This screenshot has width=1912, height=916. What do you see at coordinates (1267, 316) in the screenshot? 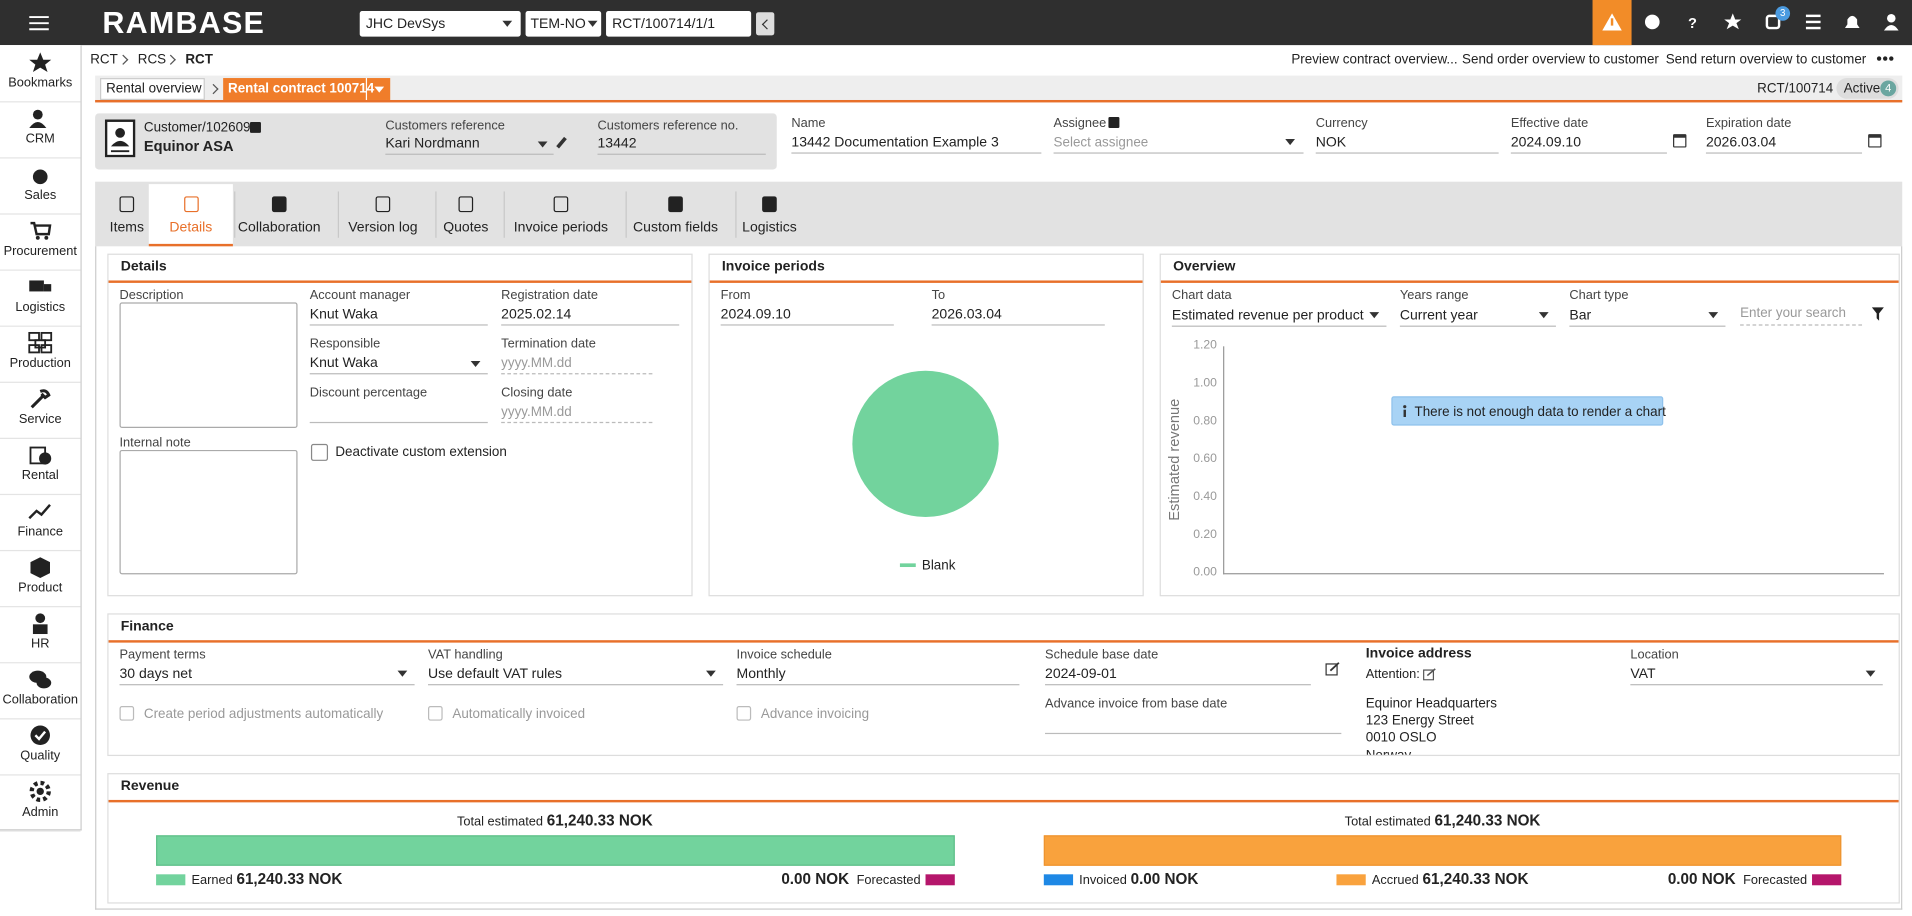
I see `field-value: Estimated revenue per product` at bounding box center [1267, 316].